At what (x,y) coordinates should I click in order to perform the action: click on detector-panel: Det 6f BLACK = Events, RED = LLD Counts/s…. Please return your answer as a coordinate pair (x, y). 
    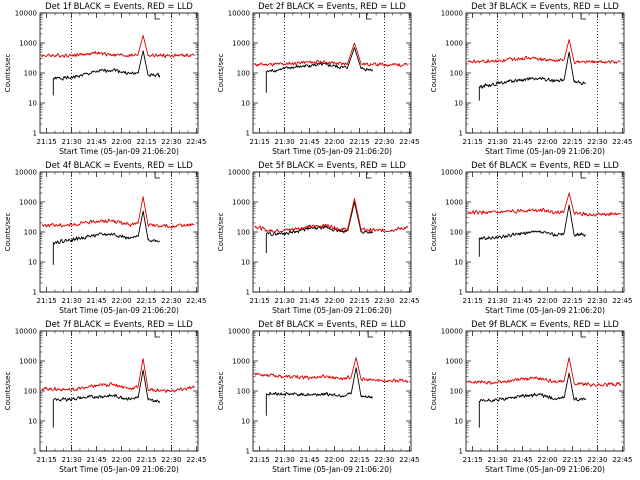
    Looking at the image, I should click on (531, 237).